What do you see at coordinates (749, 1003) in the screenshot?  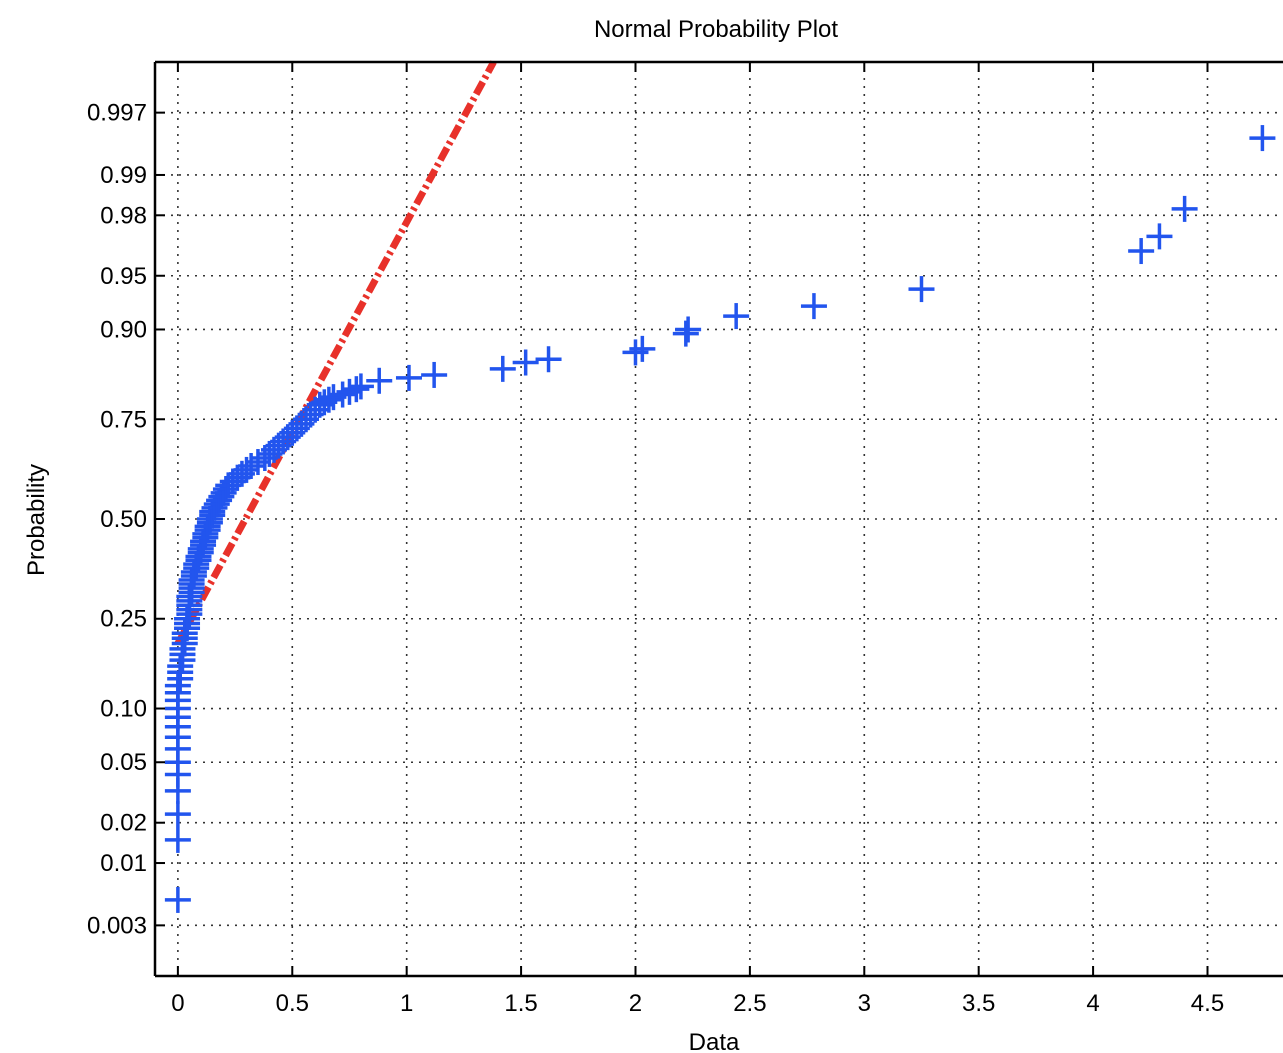 I see `x-tick-label: 2.5` at bounding box center [749, 1003].